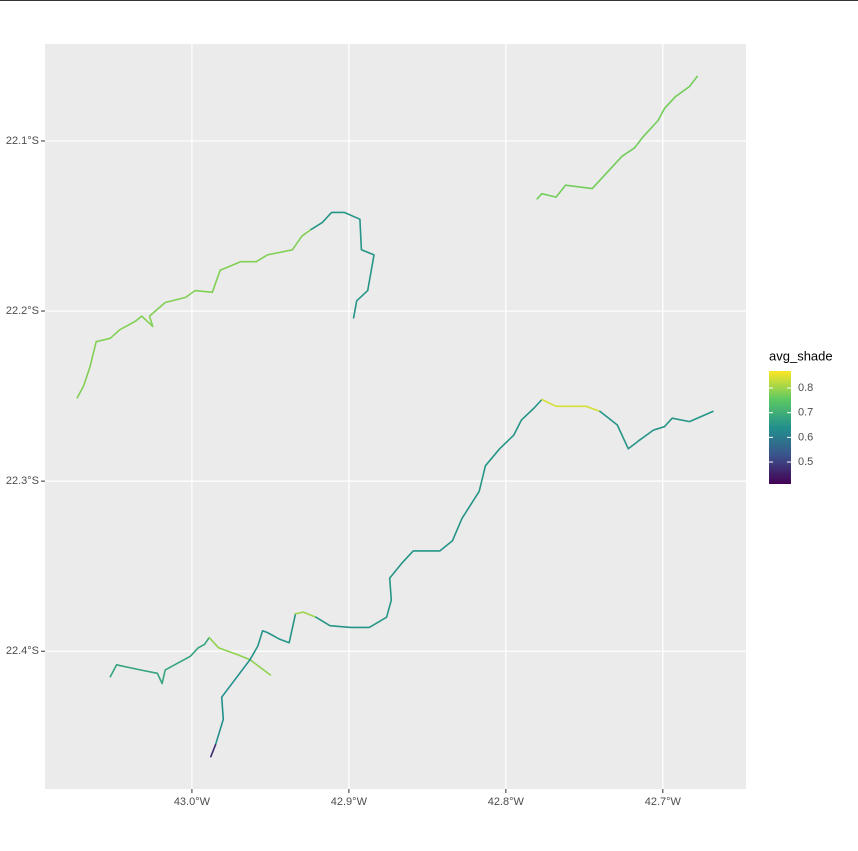 This screenshot has width=858, height=851. I want to click on y-tick-label: 22.1°S, so click(22, 141).